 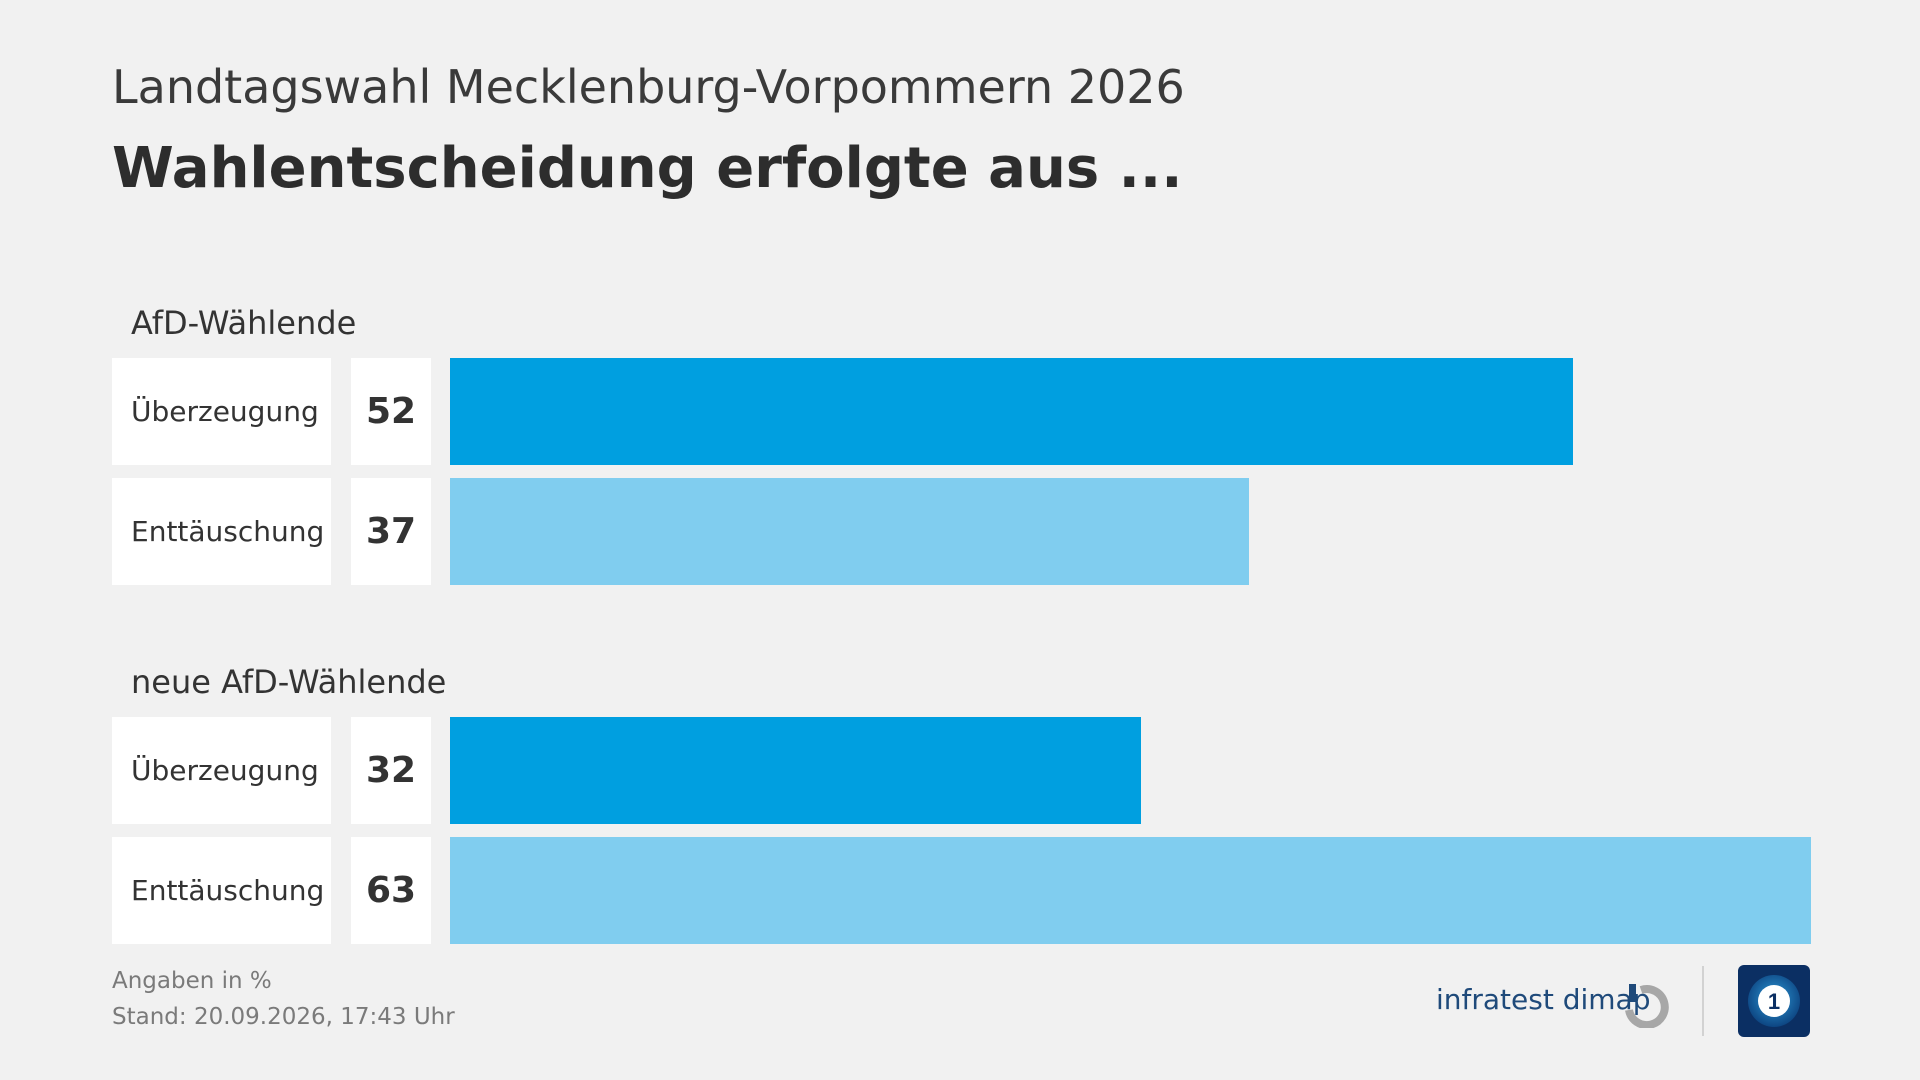 What do you see at coordinates (1647, 1006) in the screenshot?
I see `infratest-dimap-logo-icon` at bounding box center [1647, 1006].